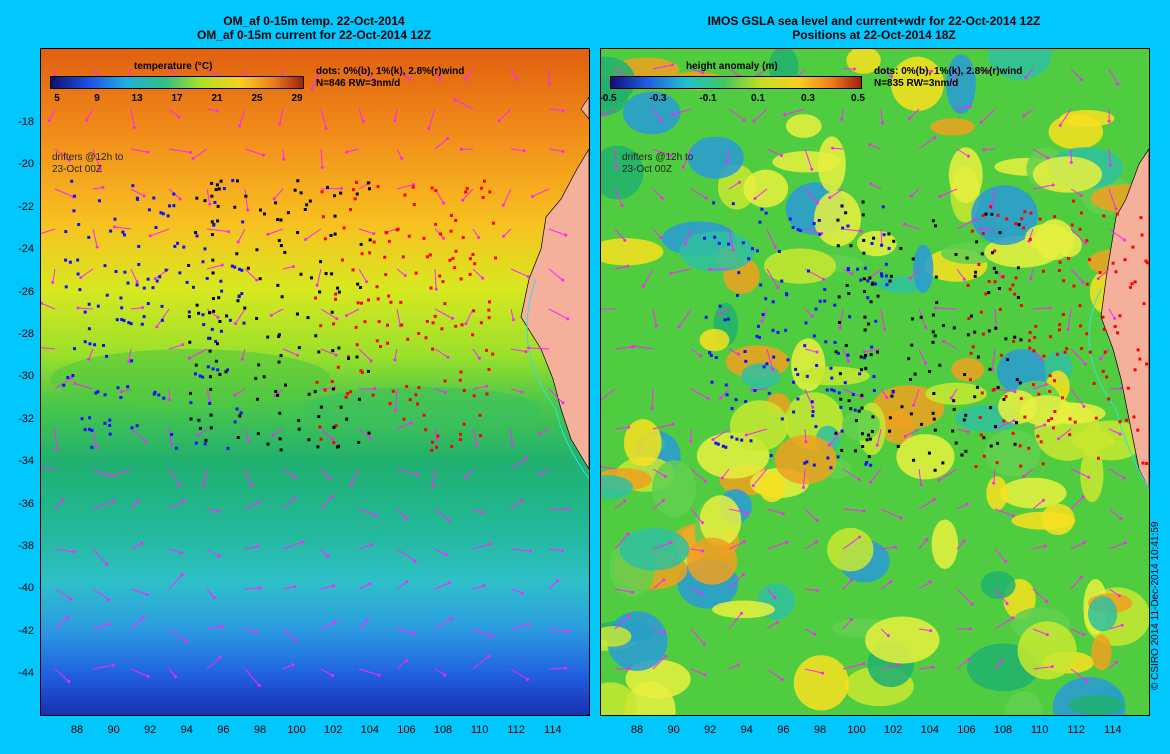 The width and height of the screenshot is (1170, 754). Describe the element at coordinates (150, 730) in the screenshot. I see `longitude-tick: 92` at that location.